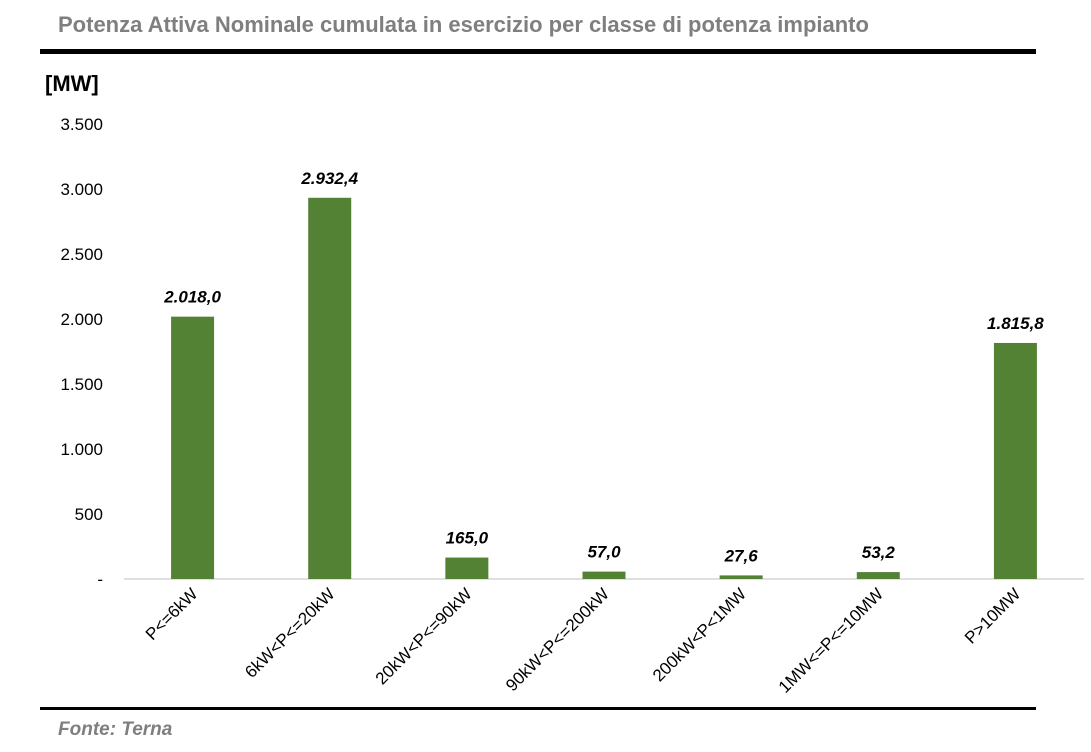 Image resolution: width=1091 pixels, height=752 pixels. I want to click on y-tick-label: 2.000, so click(81, 319).